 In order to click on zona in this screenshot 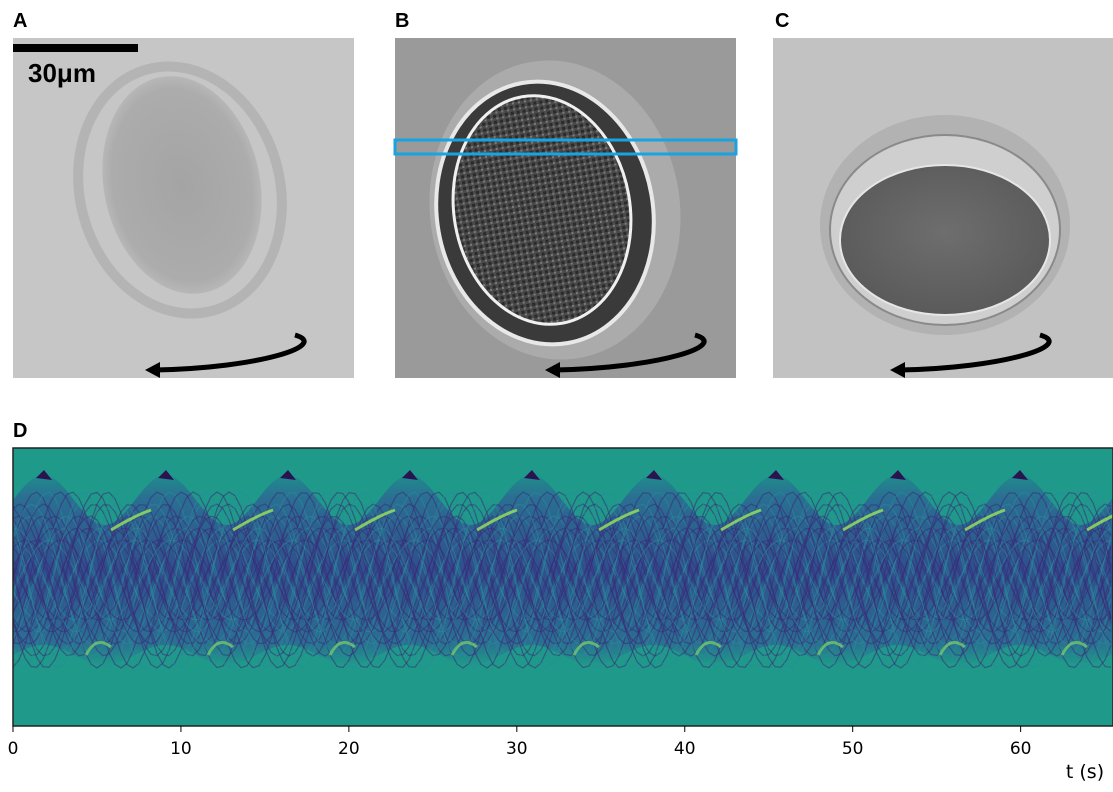, I will do `click(180, 190)`.